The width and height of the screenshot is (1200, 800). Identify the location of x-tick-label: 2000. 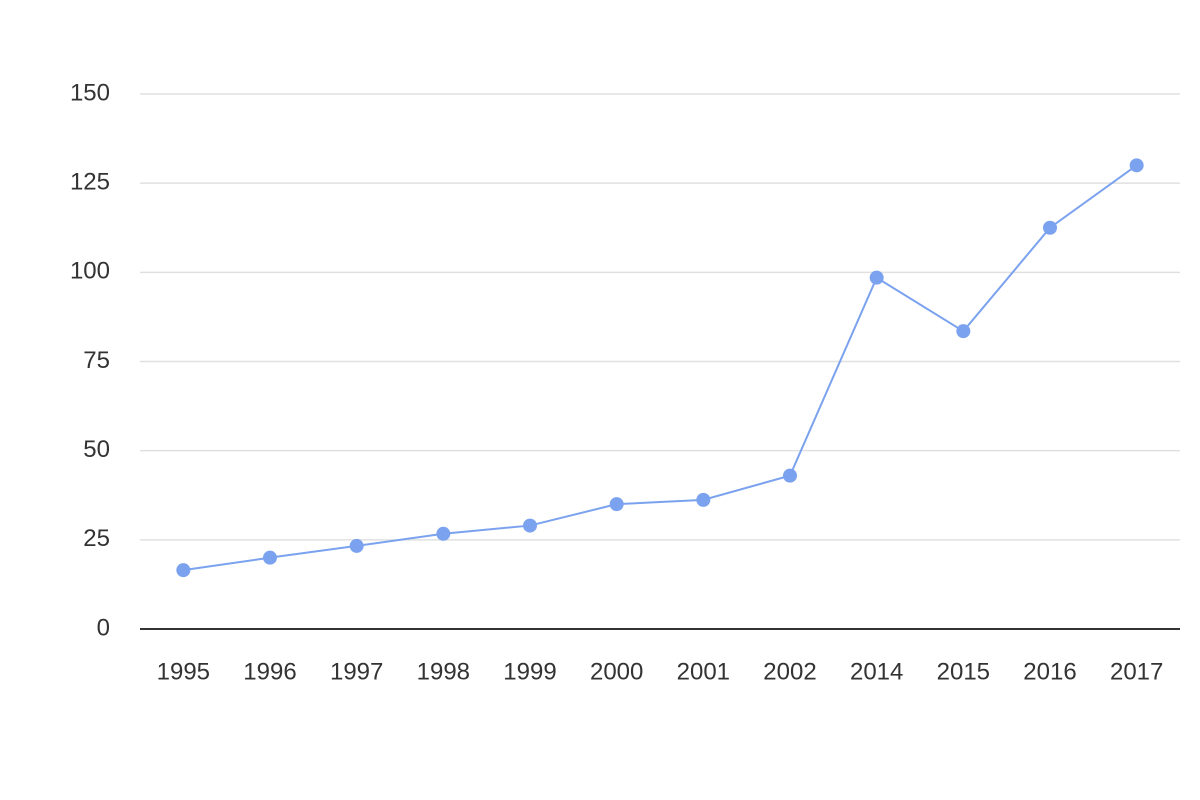
(616, 671).